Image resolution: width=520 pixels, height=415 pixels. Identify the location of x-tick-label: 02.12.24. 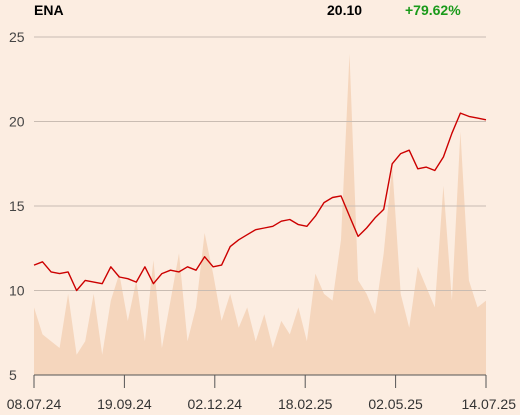
(215, 404).